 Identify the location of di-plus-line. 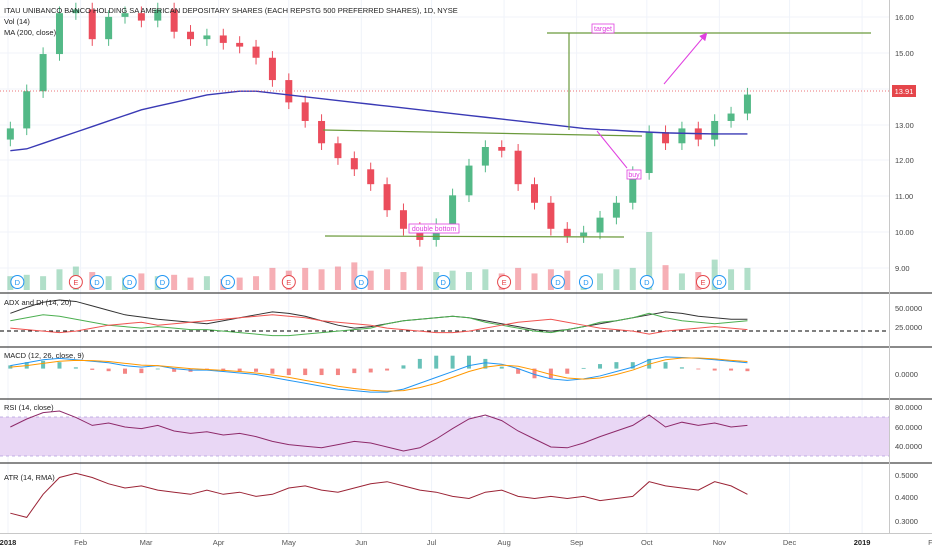
(379, 324).